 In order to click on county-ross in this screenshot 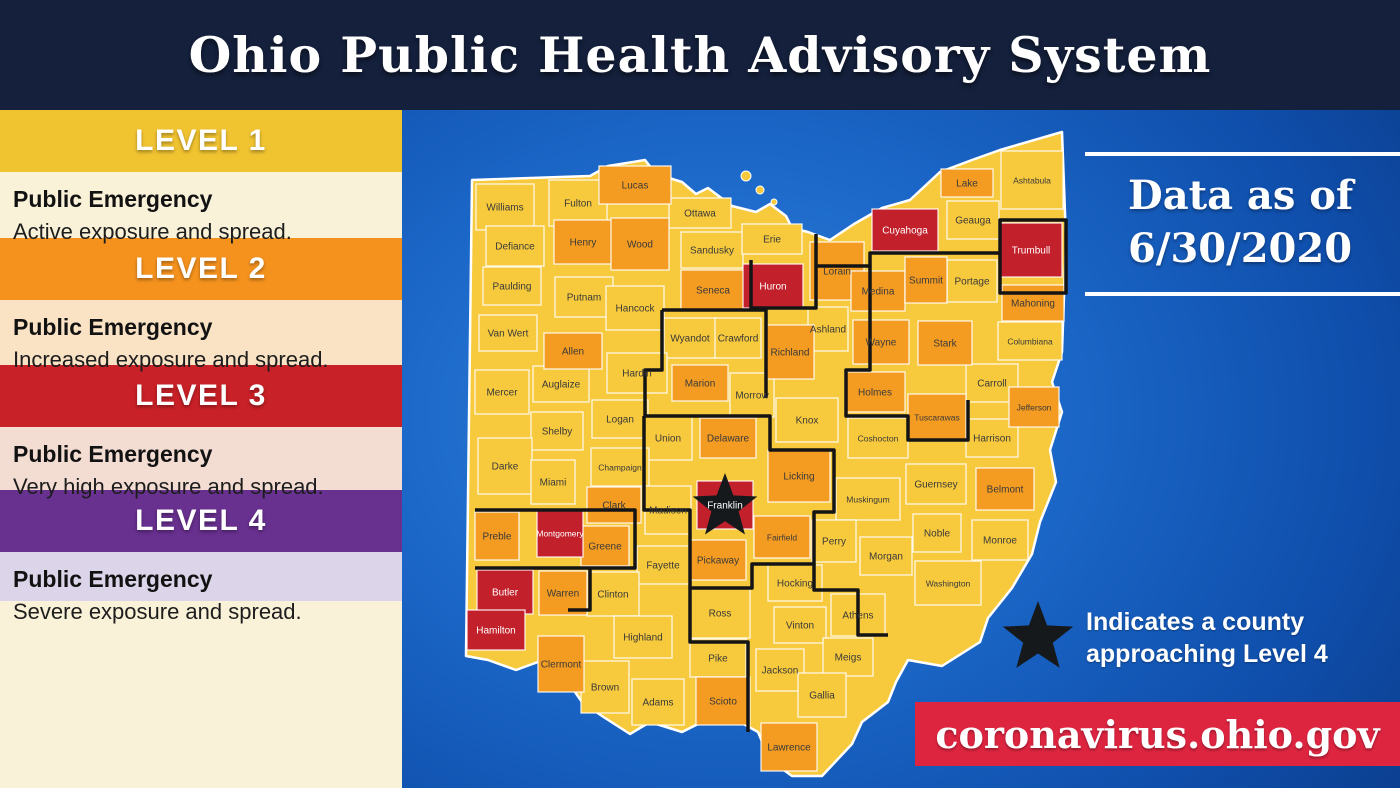, I will do `click(720, 613)`.